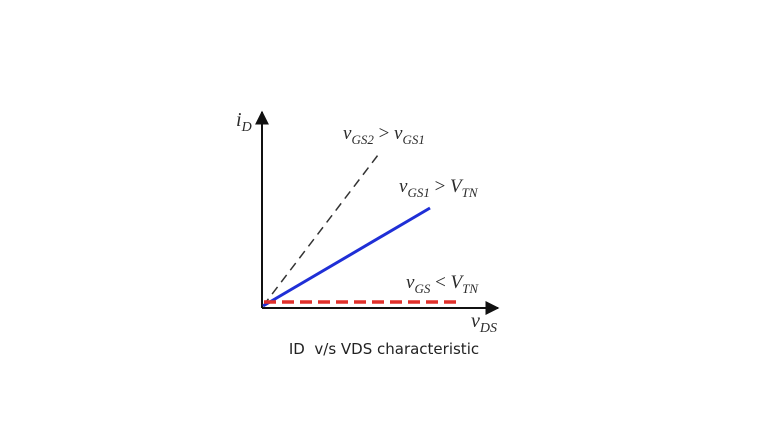 This screenshot has width=768, height=432. What do you see at coordinates (422, 288) in the screenshot?
I see `curve-cutoff-label-v1-sub: GS` at bounding box center [422, 288].